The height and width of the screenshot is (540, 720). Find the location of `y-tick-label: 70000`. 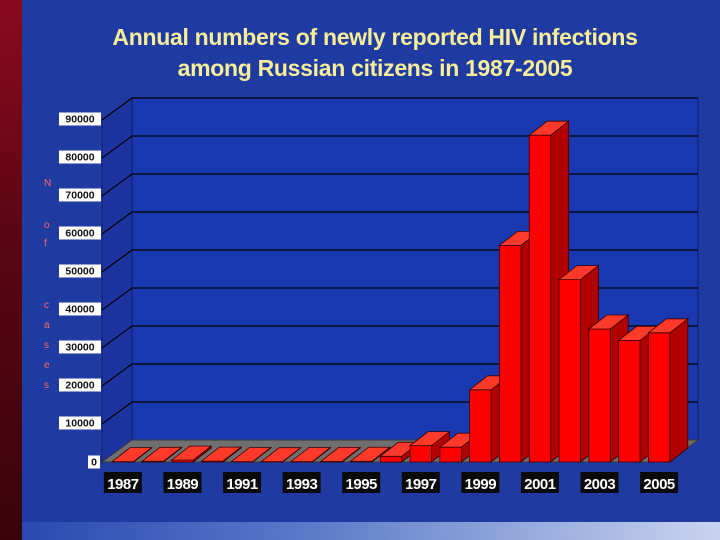

y-tick-label: 70000 is located at coordinates (79, 196).